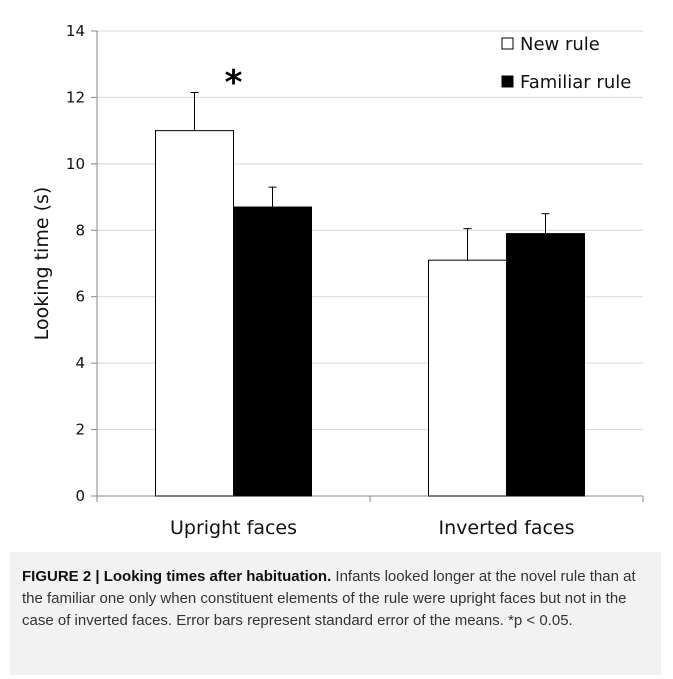 Image resolution: width=673 pixels, height=679 pixels. Describe the element at coordinates (233, 528) in the screenshot. I see `x-category-label: Upright faces` at that location.